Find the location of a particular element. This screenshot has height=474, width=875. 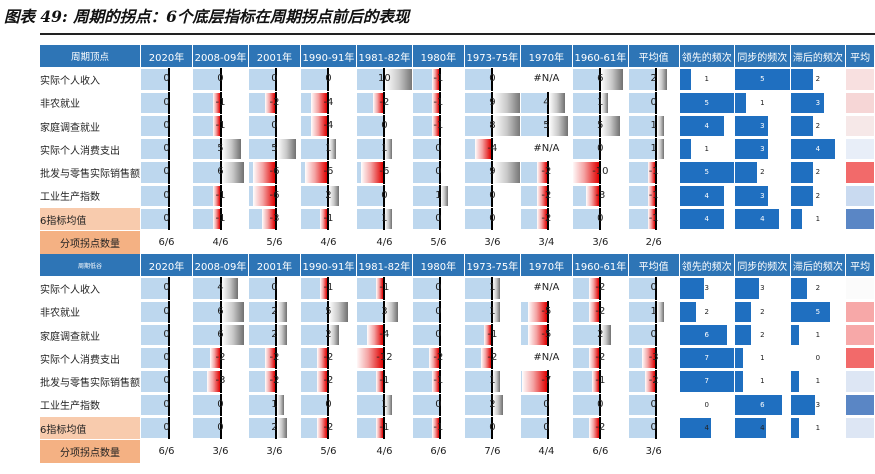

value-bar-cell: 2 is located at coordinates (653, 79).